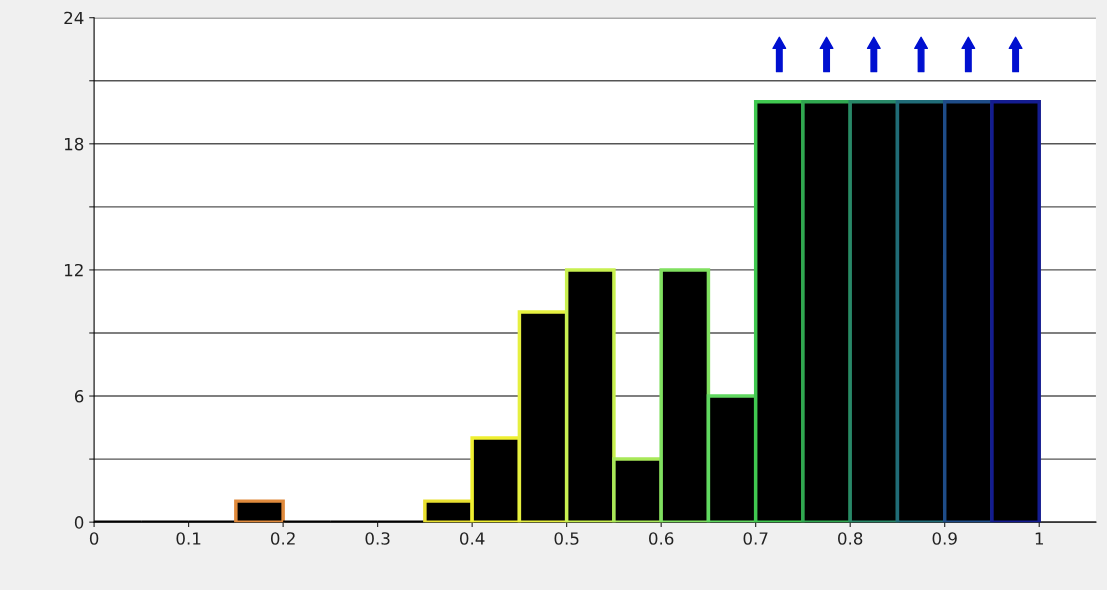  Describe the element at coordinates (74, 270) in the screenshot. I see `y-tick-label: 12` at that location.